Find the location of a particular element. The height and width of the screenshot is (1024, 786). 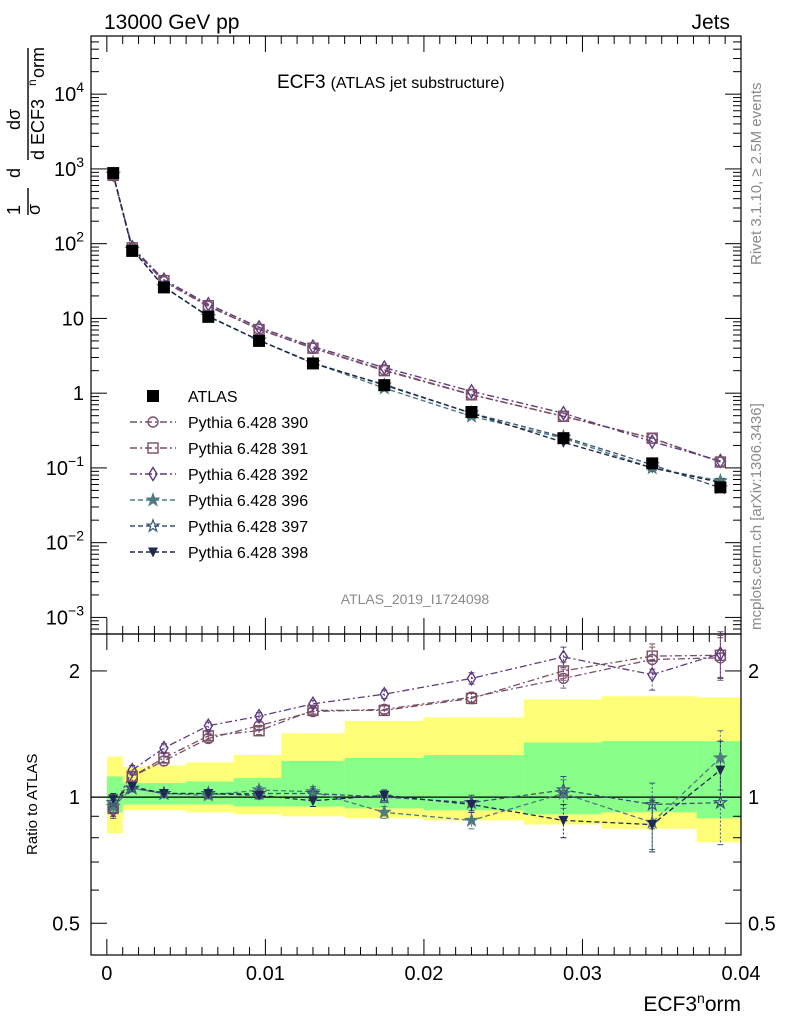

x-tick-label: 0.02 is located at coordinates (423, 974).